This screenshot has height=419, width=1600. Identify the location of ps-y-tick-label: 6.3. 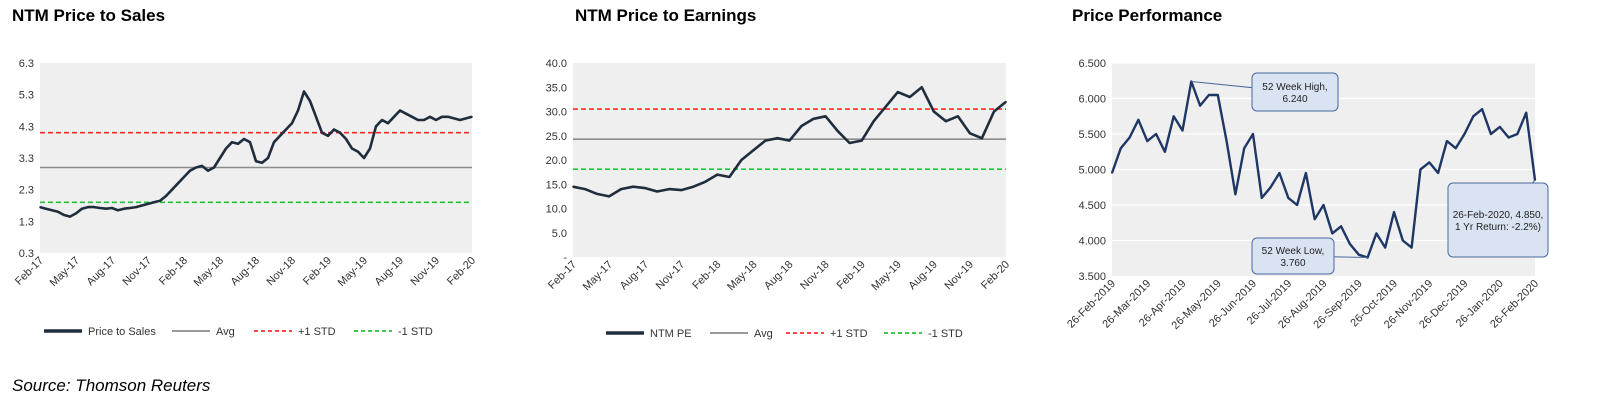
(26, 64).